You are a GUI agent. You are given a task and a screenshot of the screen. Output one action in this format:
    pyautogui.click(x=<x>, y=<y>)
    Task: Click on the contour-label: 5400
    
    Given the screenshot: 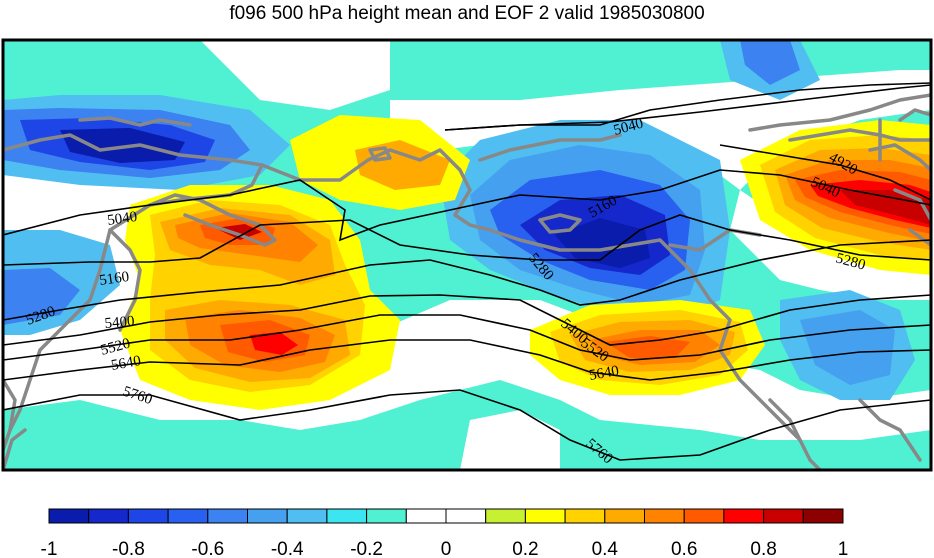 What is the action you would take?
    pyautogui.click(x=119, y=322)
    